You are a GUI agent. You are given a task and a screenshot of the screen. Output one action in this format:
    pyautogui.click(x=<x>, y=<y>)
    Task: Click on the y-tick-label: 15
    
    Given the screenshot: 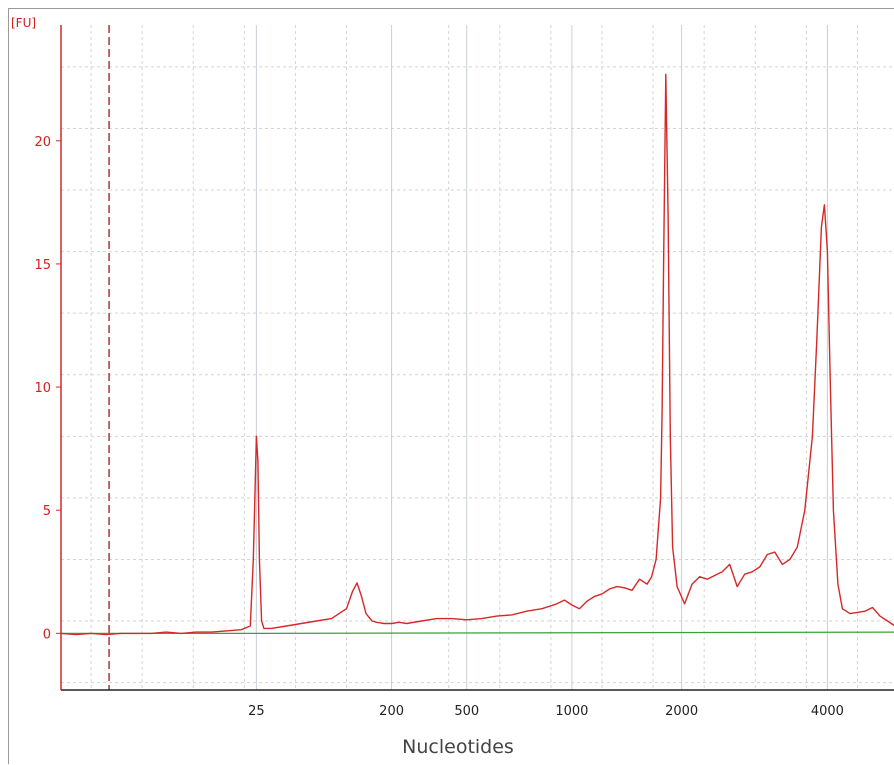 What is the action you would take?
    pyautogui.click(x=42, y=265)
    